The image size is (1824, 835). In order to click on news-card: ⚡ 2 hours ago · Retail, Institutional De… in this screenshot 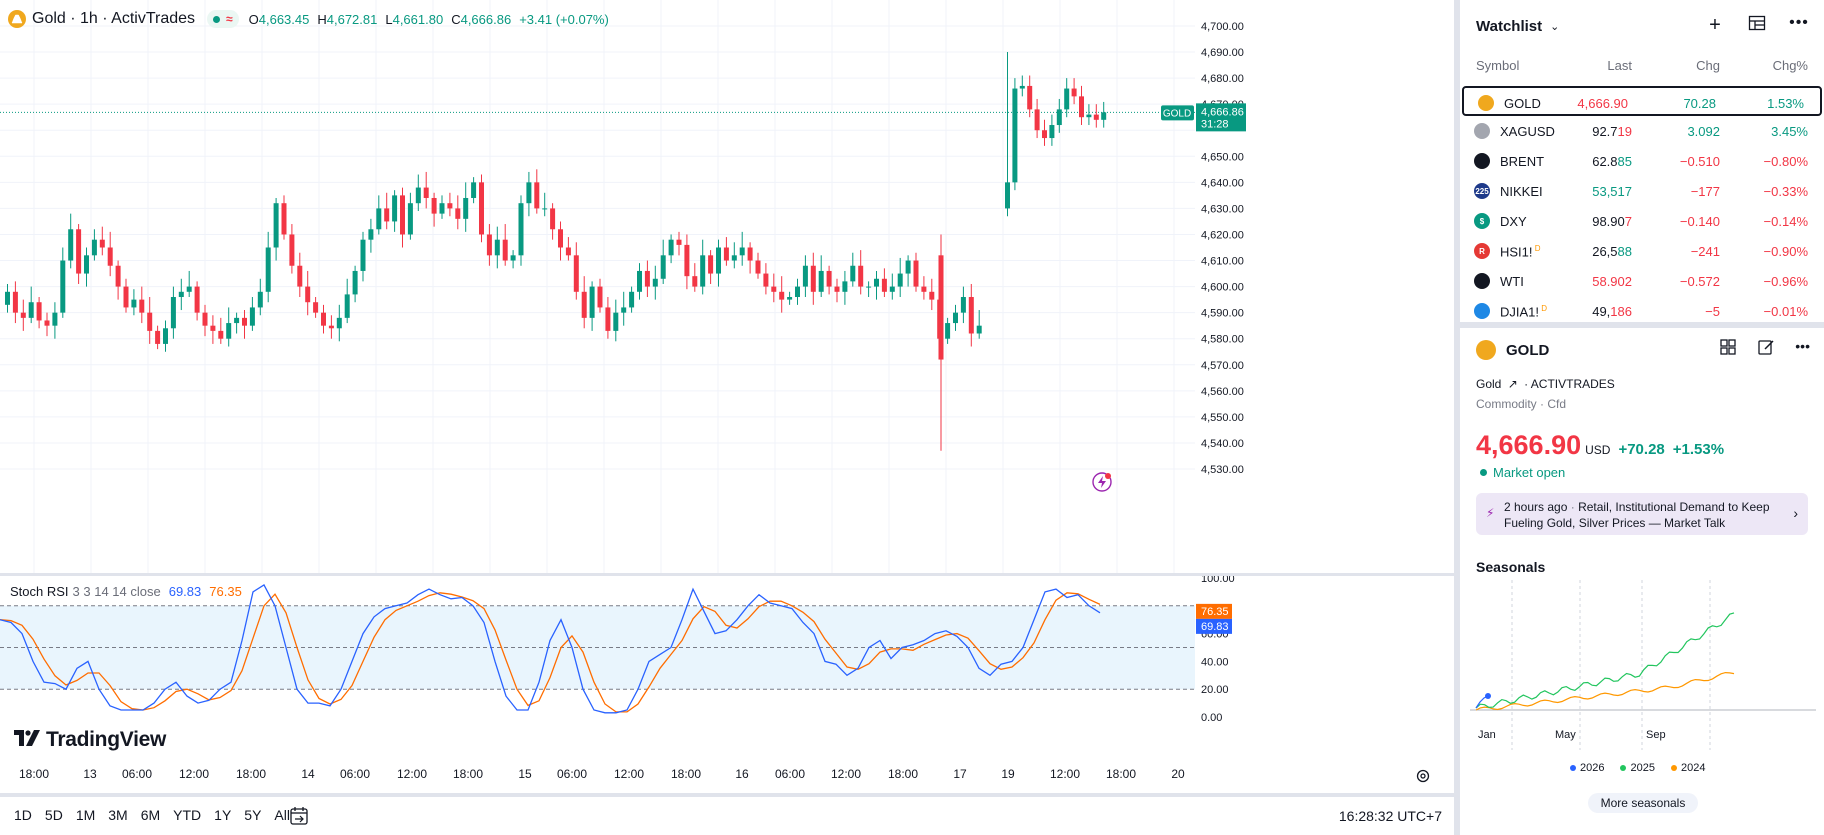, I will do `click(1642, 514)`.